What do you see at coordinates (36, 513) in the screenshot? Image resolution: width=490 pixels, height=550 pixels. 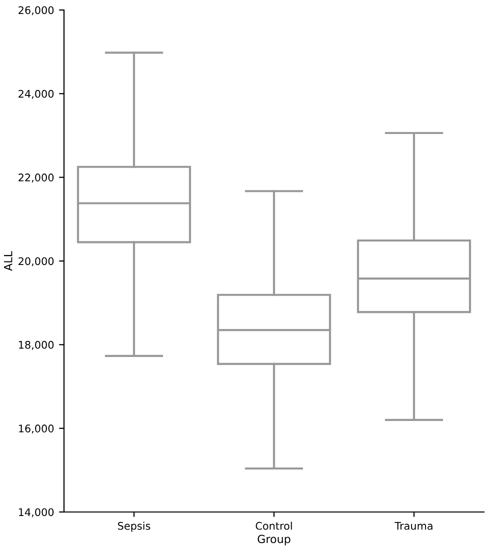 I see `y-tick-label: 14,000` at bounding box center [36, 513].